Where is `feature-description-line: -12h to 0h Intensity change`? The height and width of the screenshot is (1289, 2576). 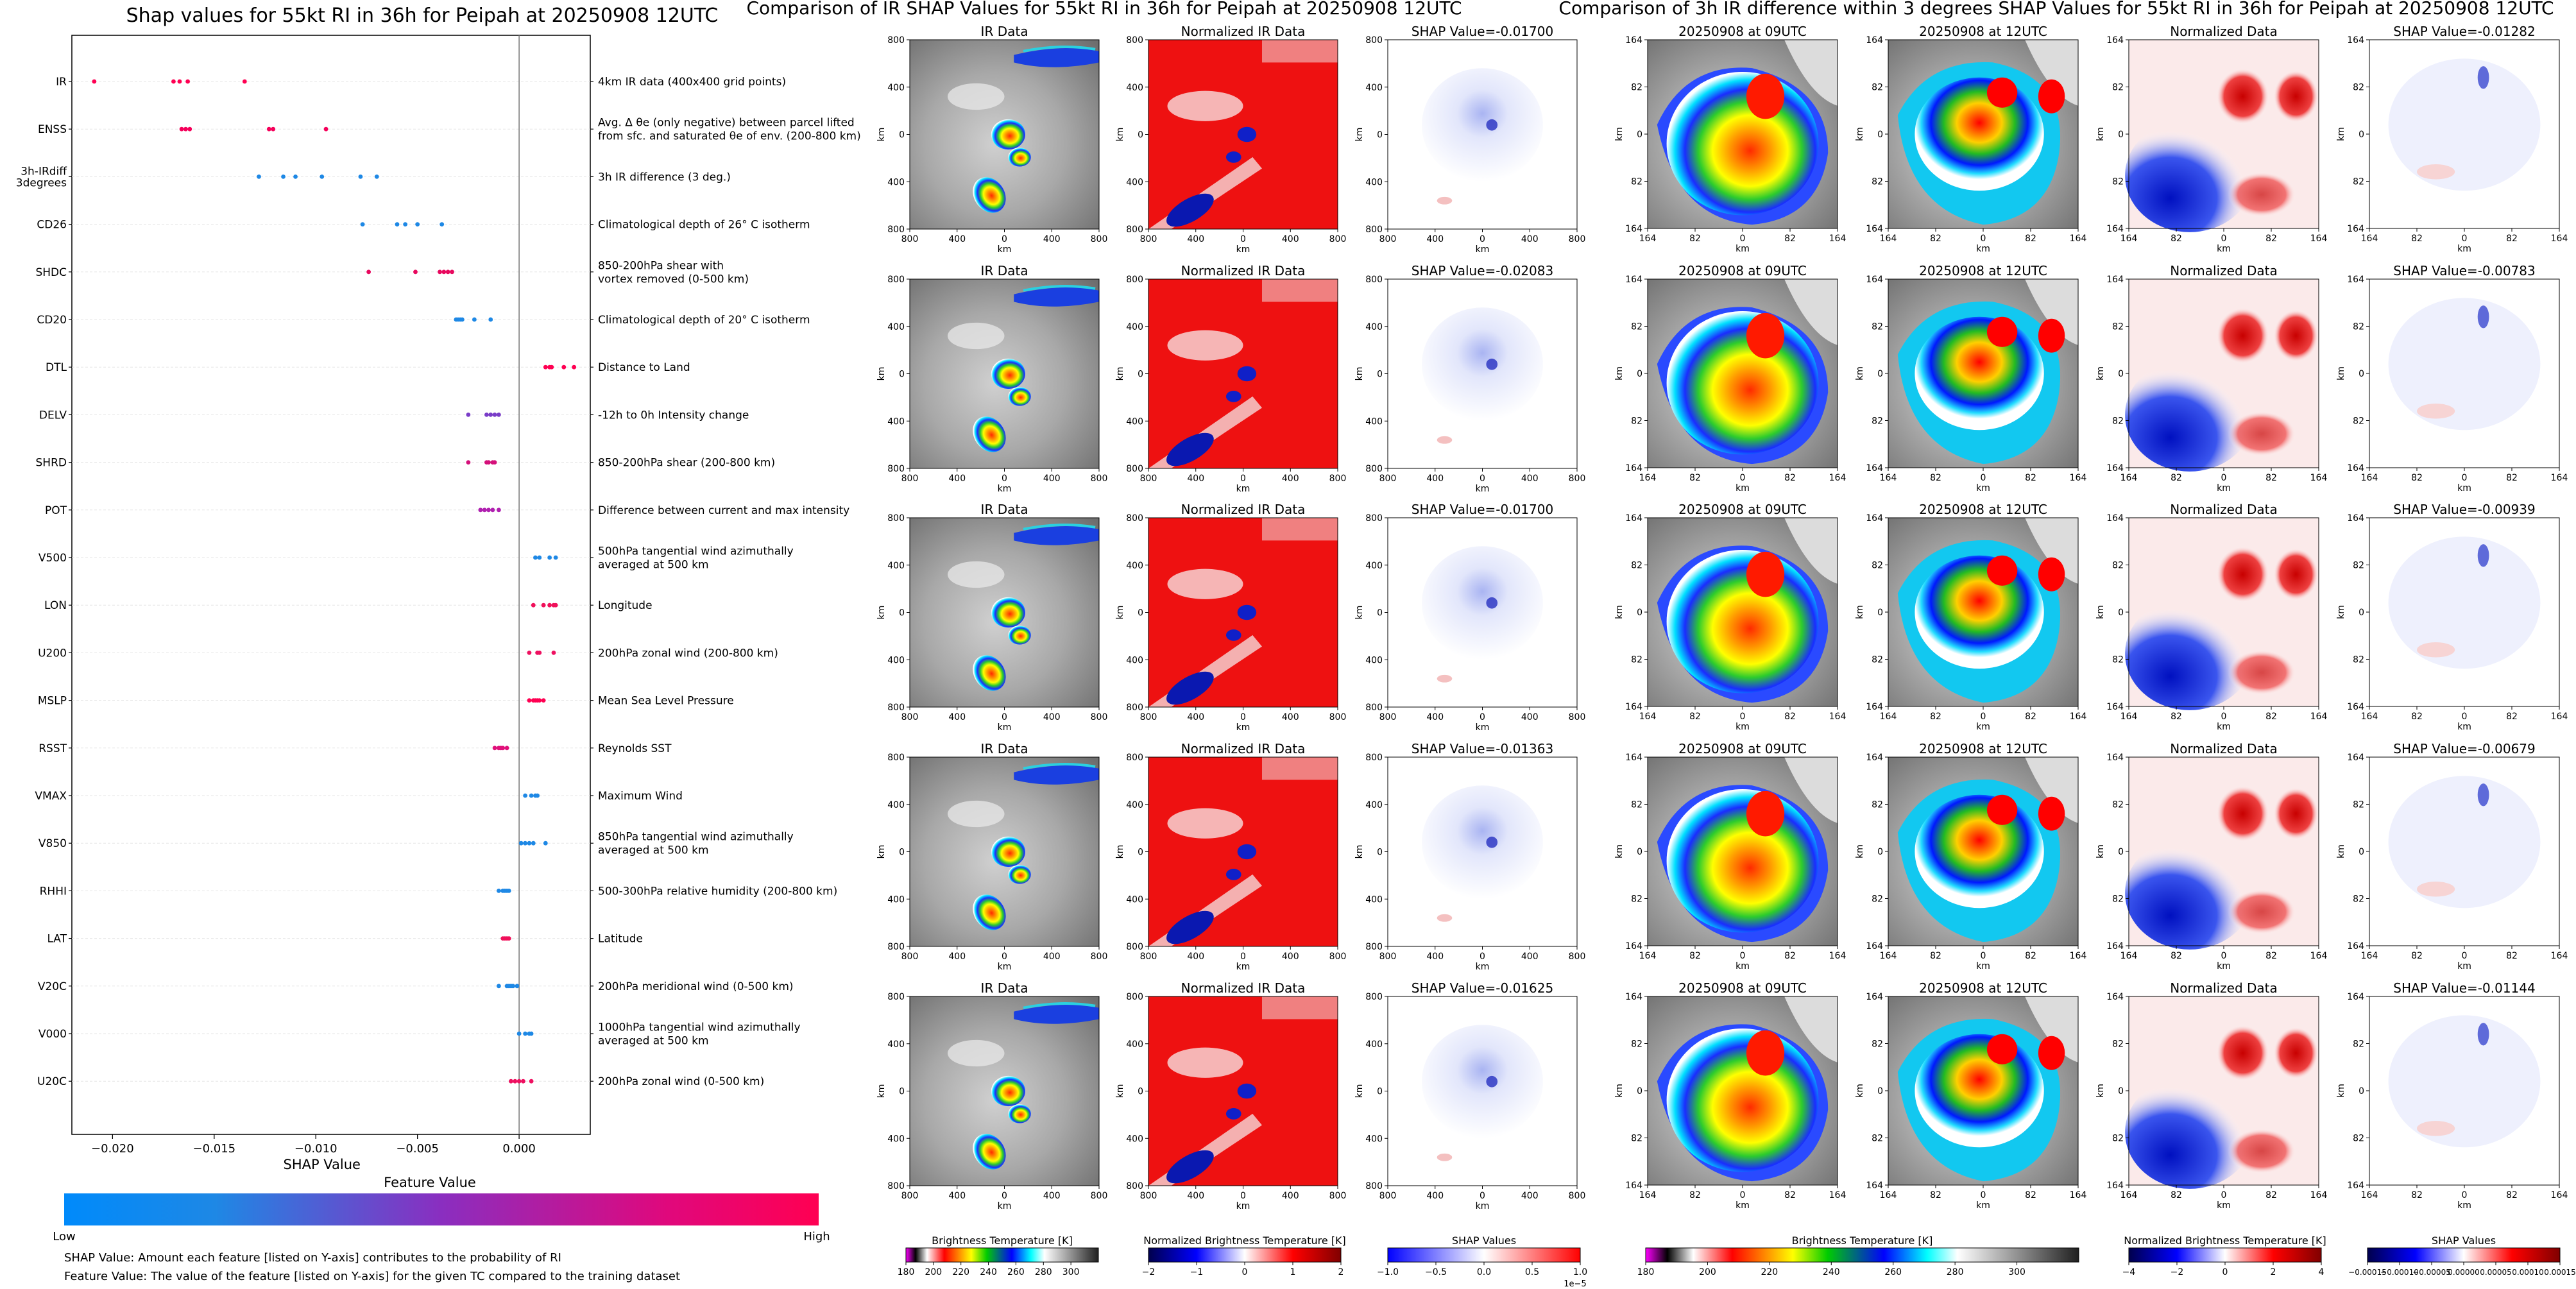
feature-description-line: -12h to 0h Intensity change is located at coordinates (674, 415).